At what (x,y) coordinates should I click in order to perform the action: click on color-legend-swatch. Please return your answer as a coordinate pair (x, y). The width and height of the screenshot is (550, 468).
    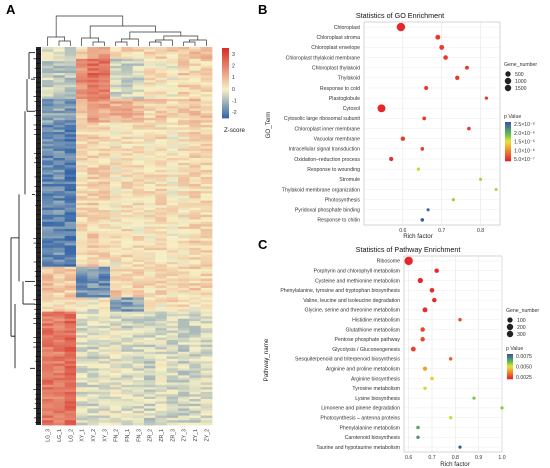
    Looking at the image, I should click on (510, 368).